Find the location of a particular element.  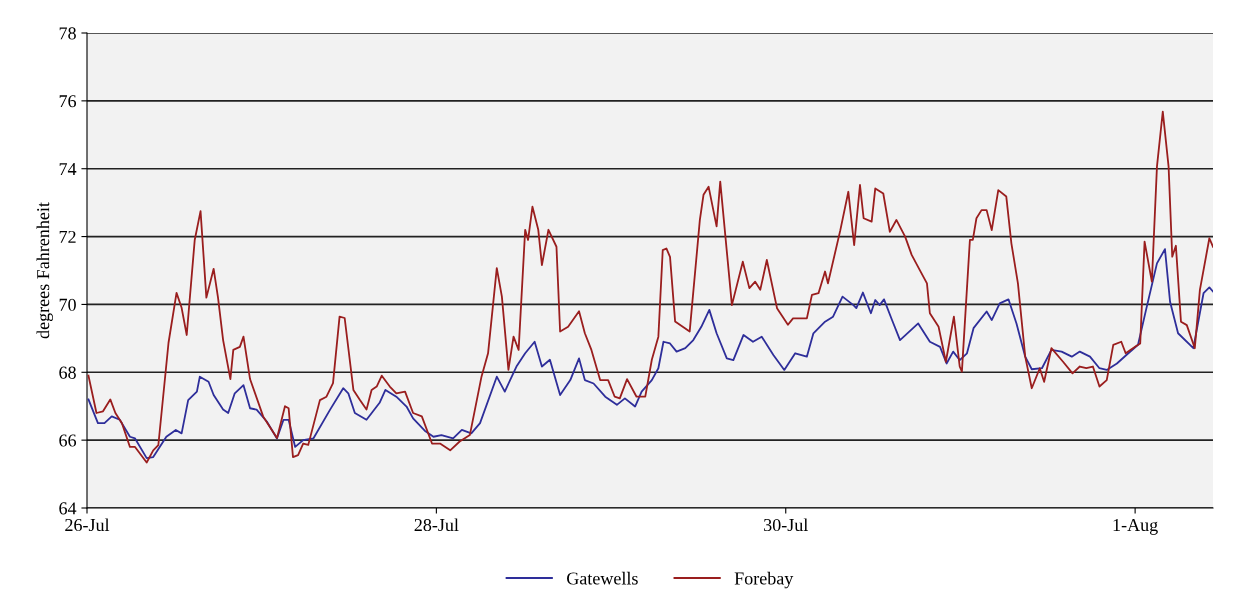

y-tick-label: 74 is located at coordinates (68, 169).